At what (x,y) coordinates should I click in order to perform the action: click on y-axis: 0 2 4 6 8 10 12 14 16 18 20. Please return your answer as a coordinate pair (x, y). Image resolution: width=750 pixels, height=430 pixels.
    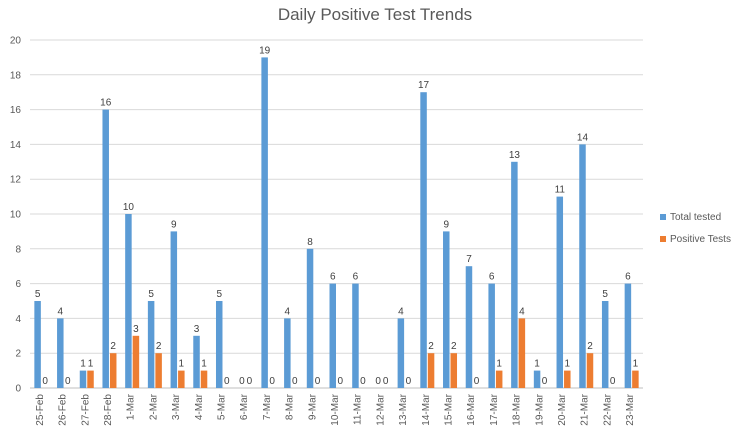
    Looking at the image, I should click on (16, 215).